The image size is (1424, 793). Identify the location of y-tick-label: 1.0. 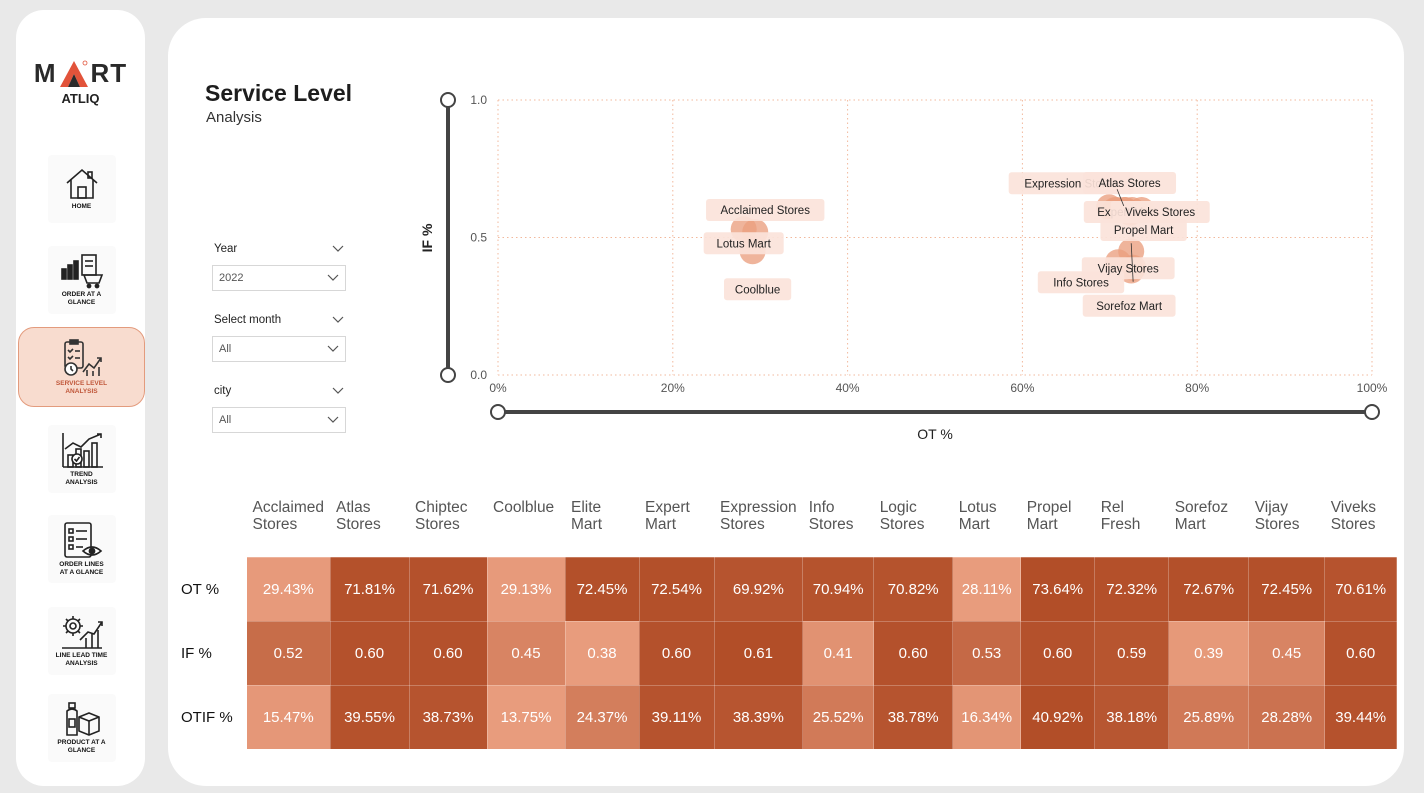
(478, 100).